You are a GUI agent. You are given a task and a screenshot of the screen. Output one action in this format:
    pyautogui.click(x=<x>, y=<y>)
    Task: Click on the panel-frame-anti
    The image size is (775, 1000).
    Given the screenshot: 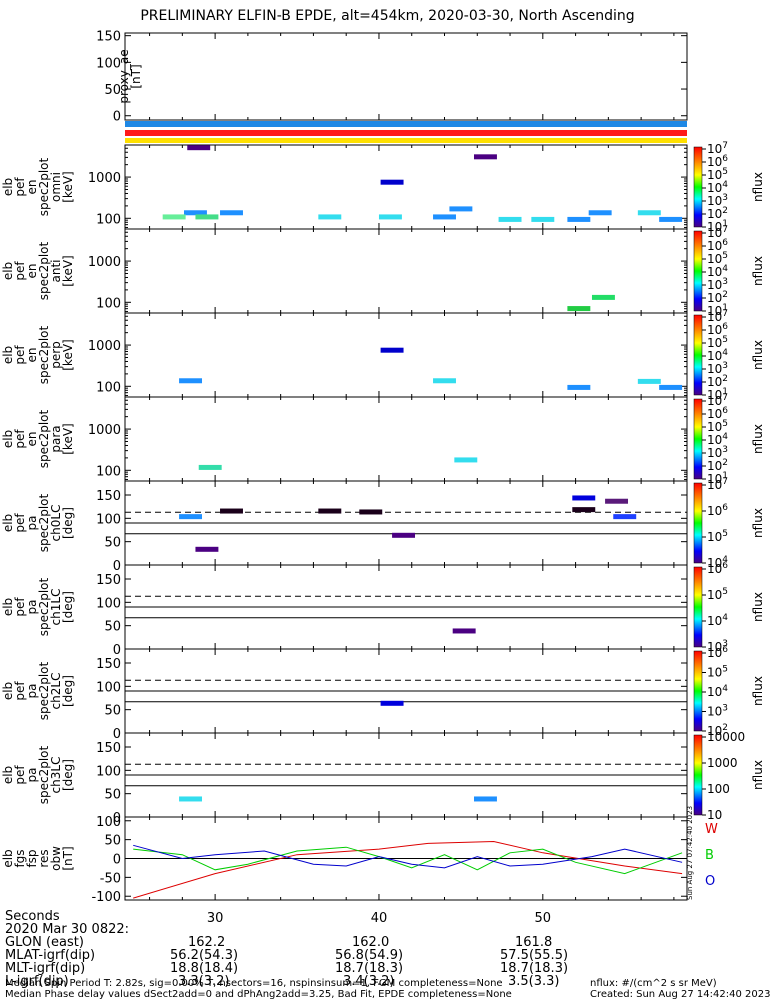 What is the action you would take?
    pyautogui.click(x=406, y=271)
    